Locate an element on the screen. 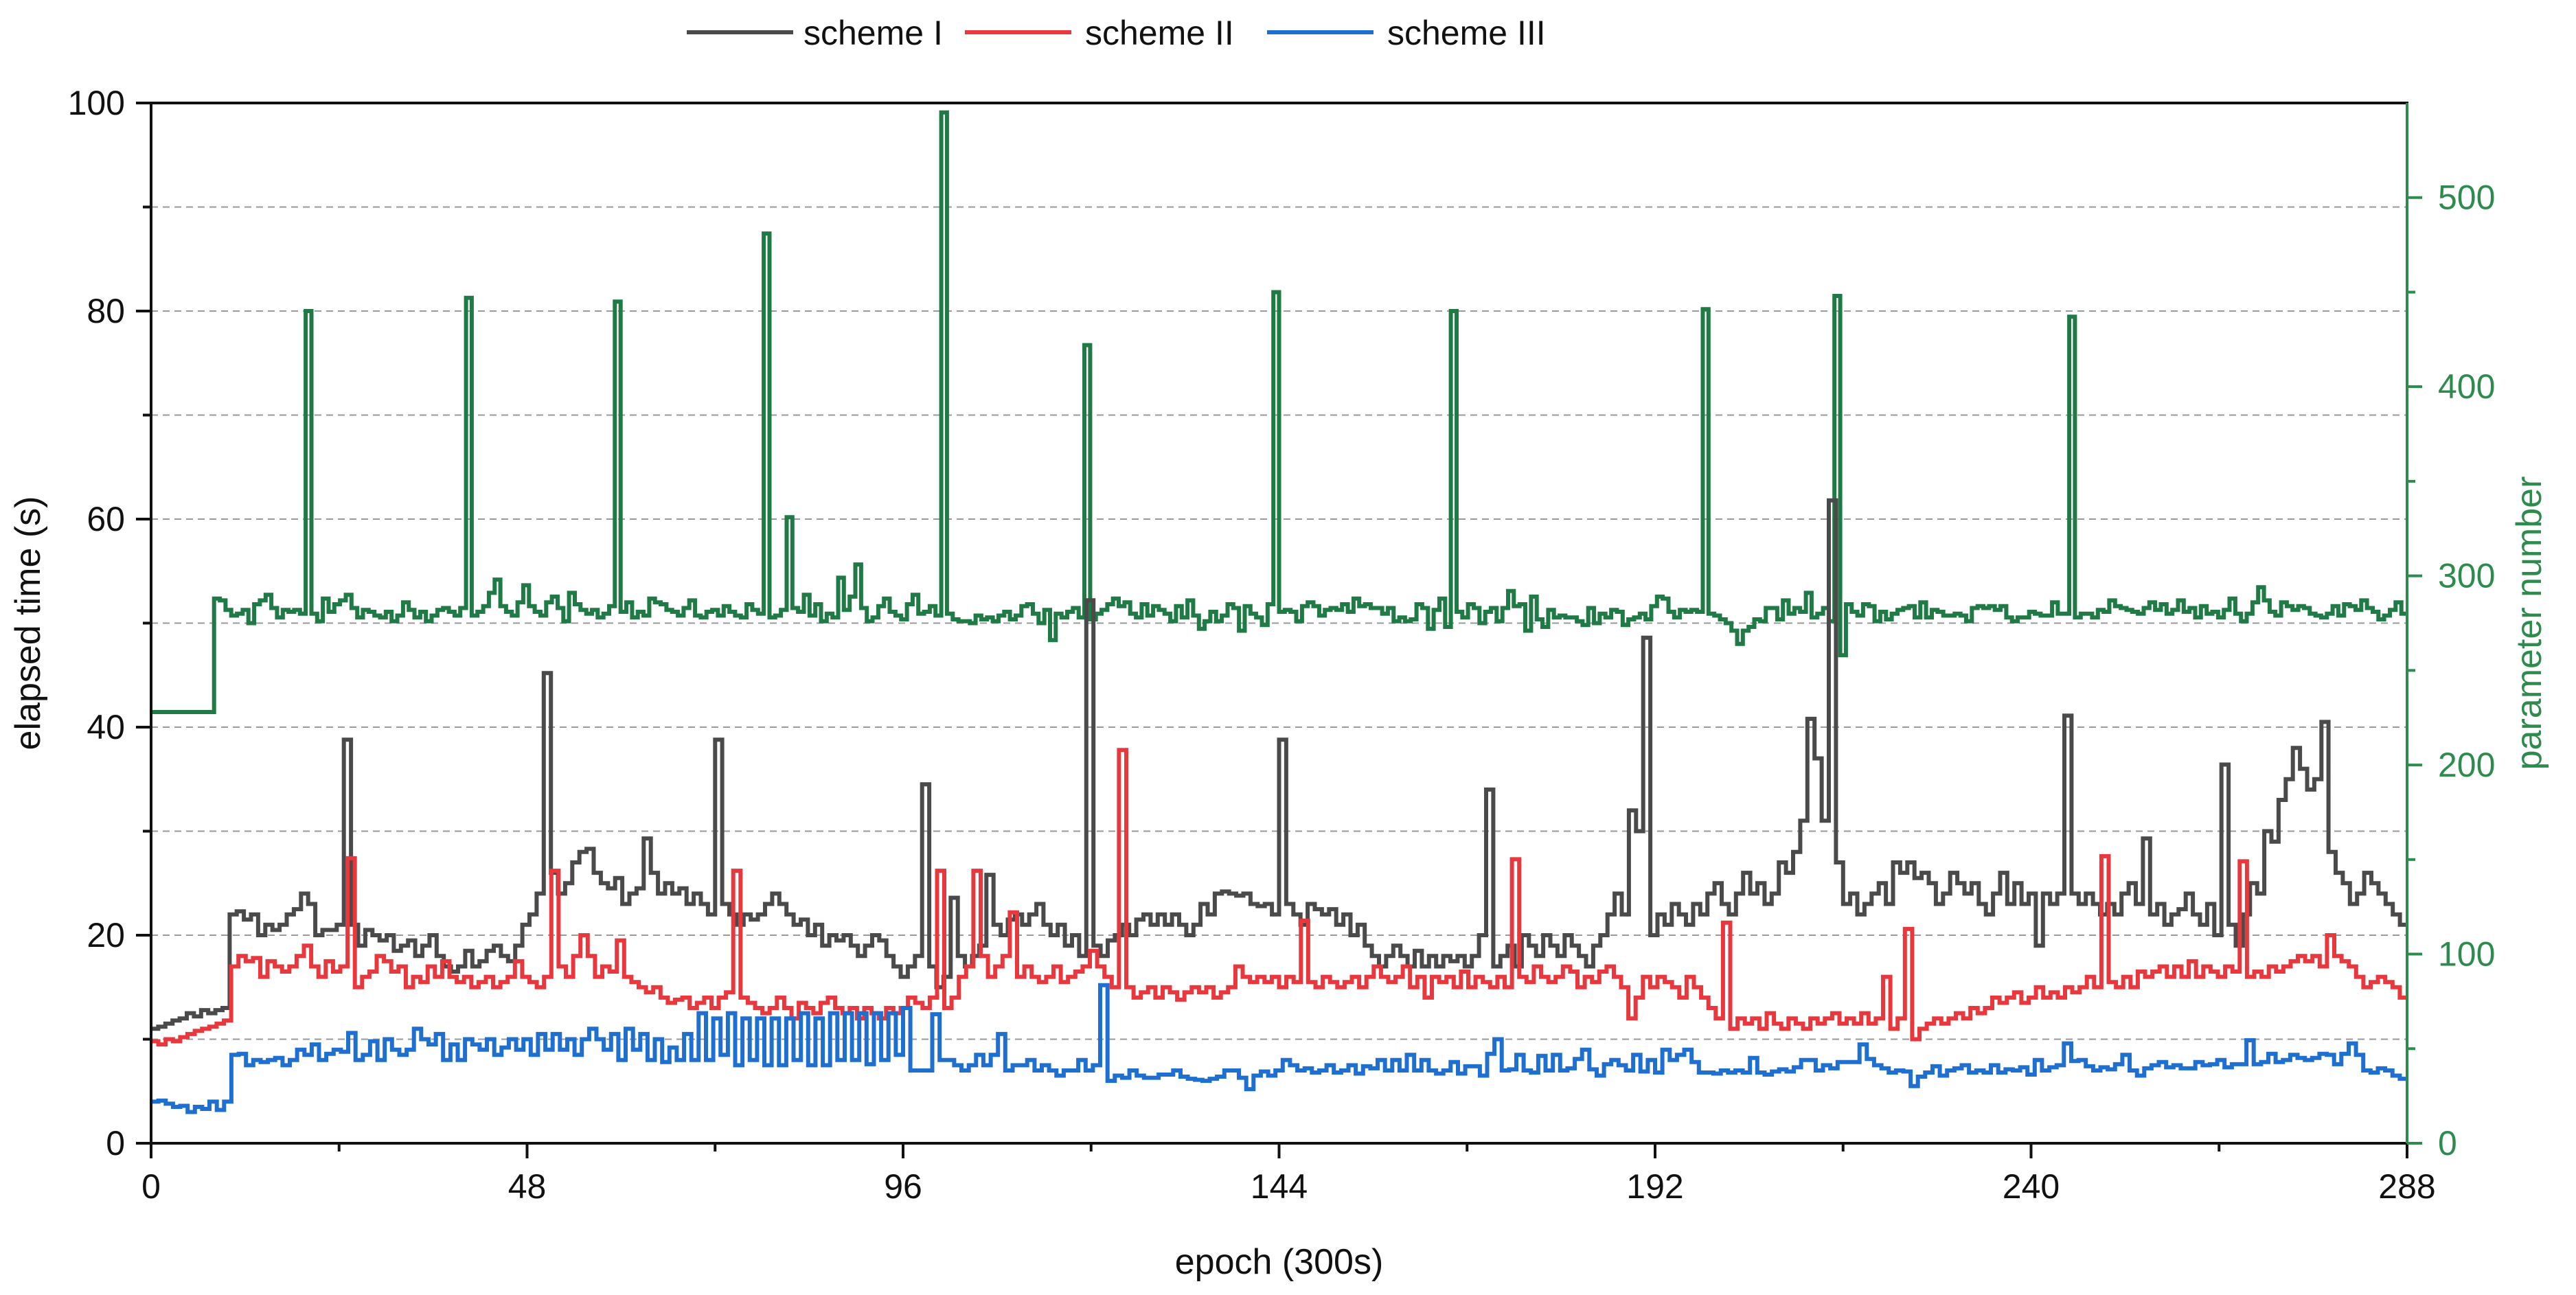 This screenshot has height=1295, width=2576. y2-tick-label-500: 500 is located at coordinates (2466, 198).